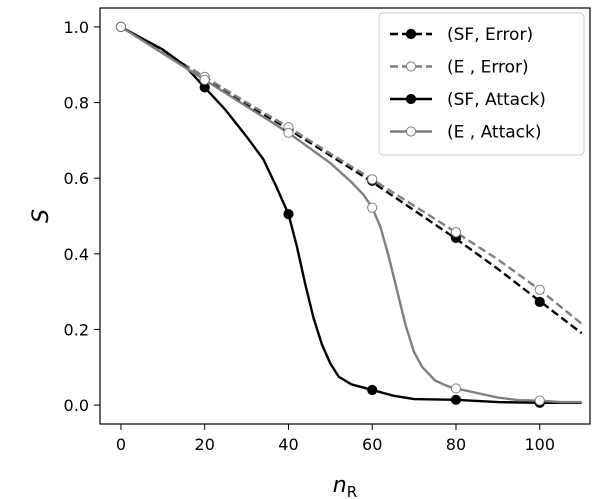  What do you see at coordinates (76, 178) in the screenshot?
I see `y-tick-label: 0.6` at bounding box center [76, 178].